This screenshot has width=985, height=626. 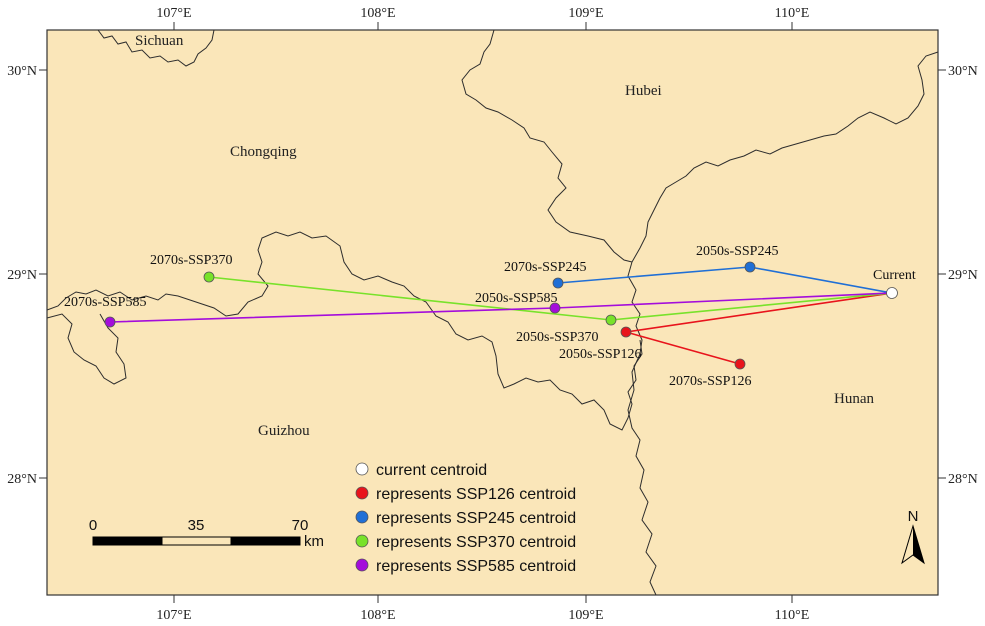 What do you see at coordinates (159, 41) in the screenshot?
I see `region-label-sichuan: Sichuan` at bounding box center [159, 41].